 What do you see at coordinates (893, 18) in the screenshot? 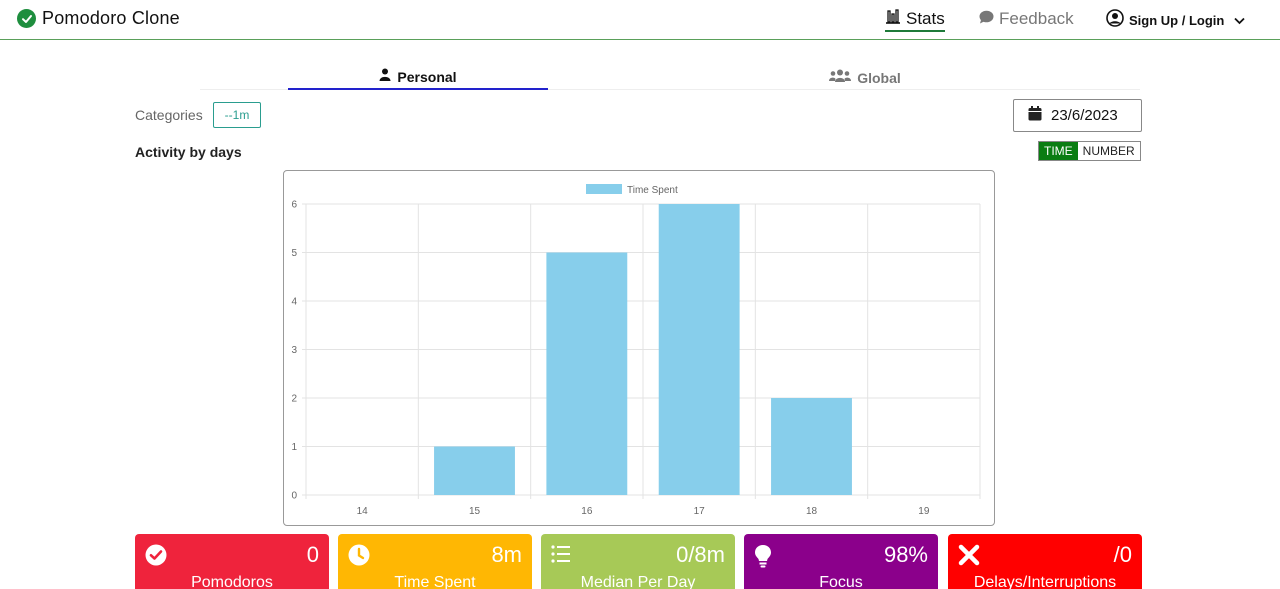
I see `bar-chart-icon` at bounding box center [893, 18].